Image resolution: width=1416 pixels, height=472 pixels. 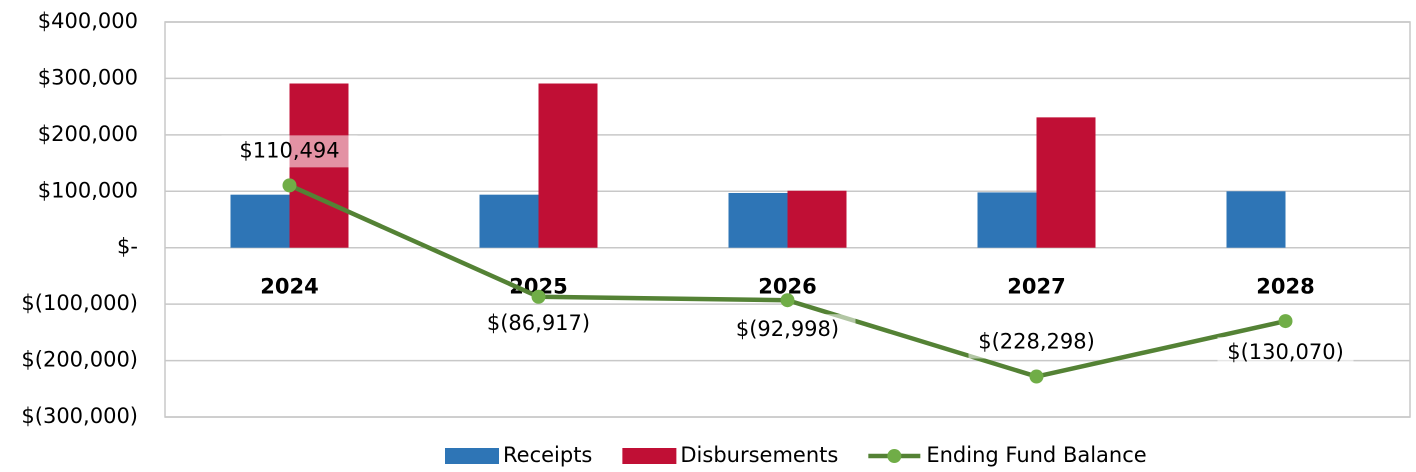 I want to click on y-tick-label: $-, so click(x=127, y=247).